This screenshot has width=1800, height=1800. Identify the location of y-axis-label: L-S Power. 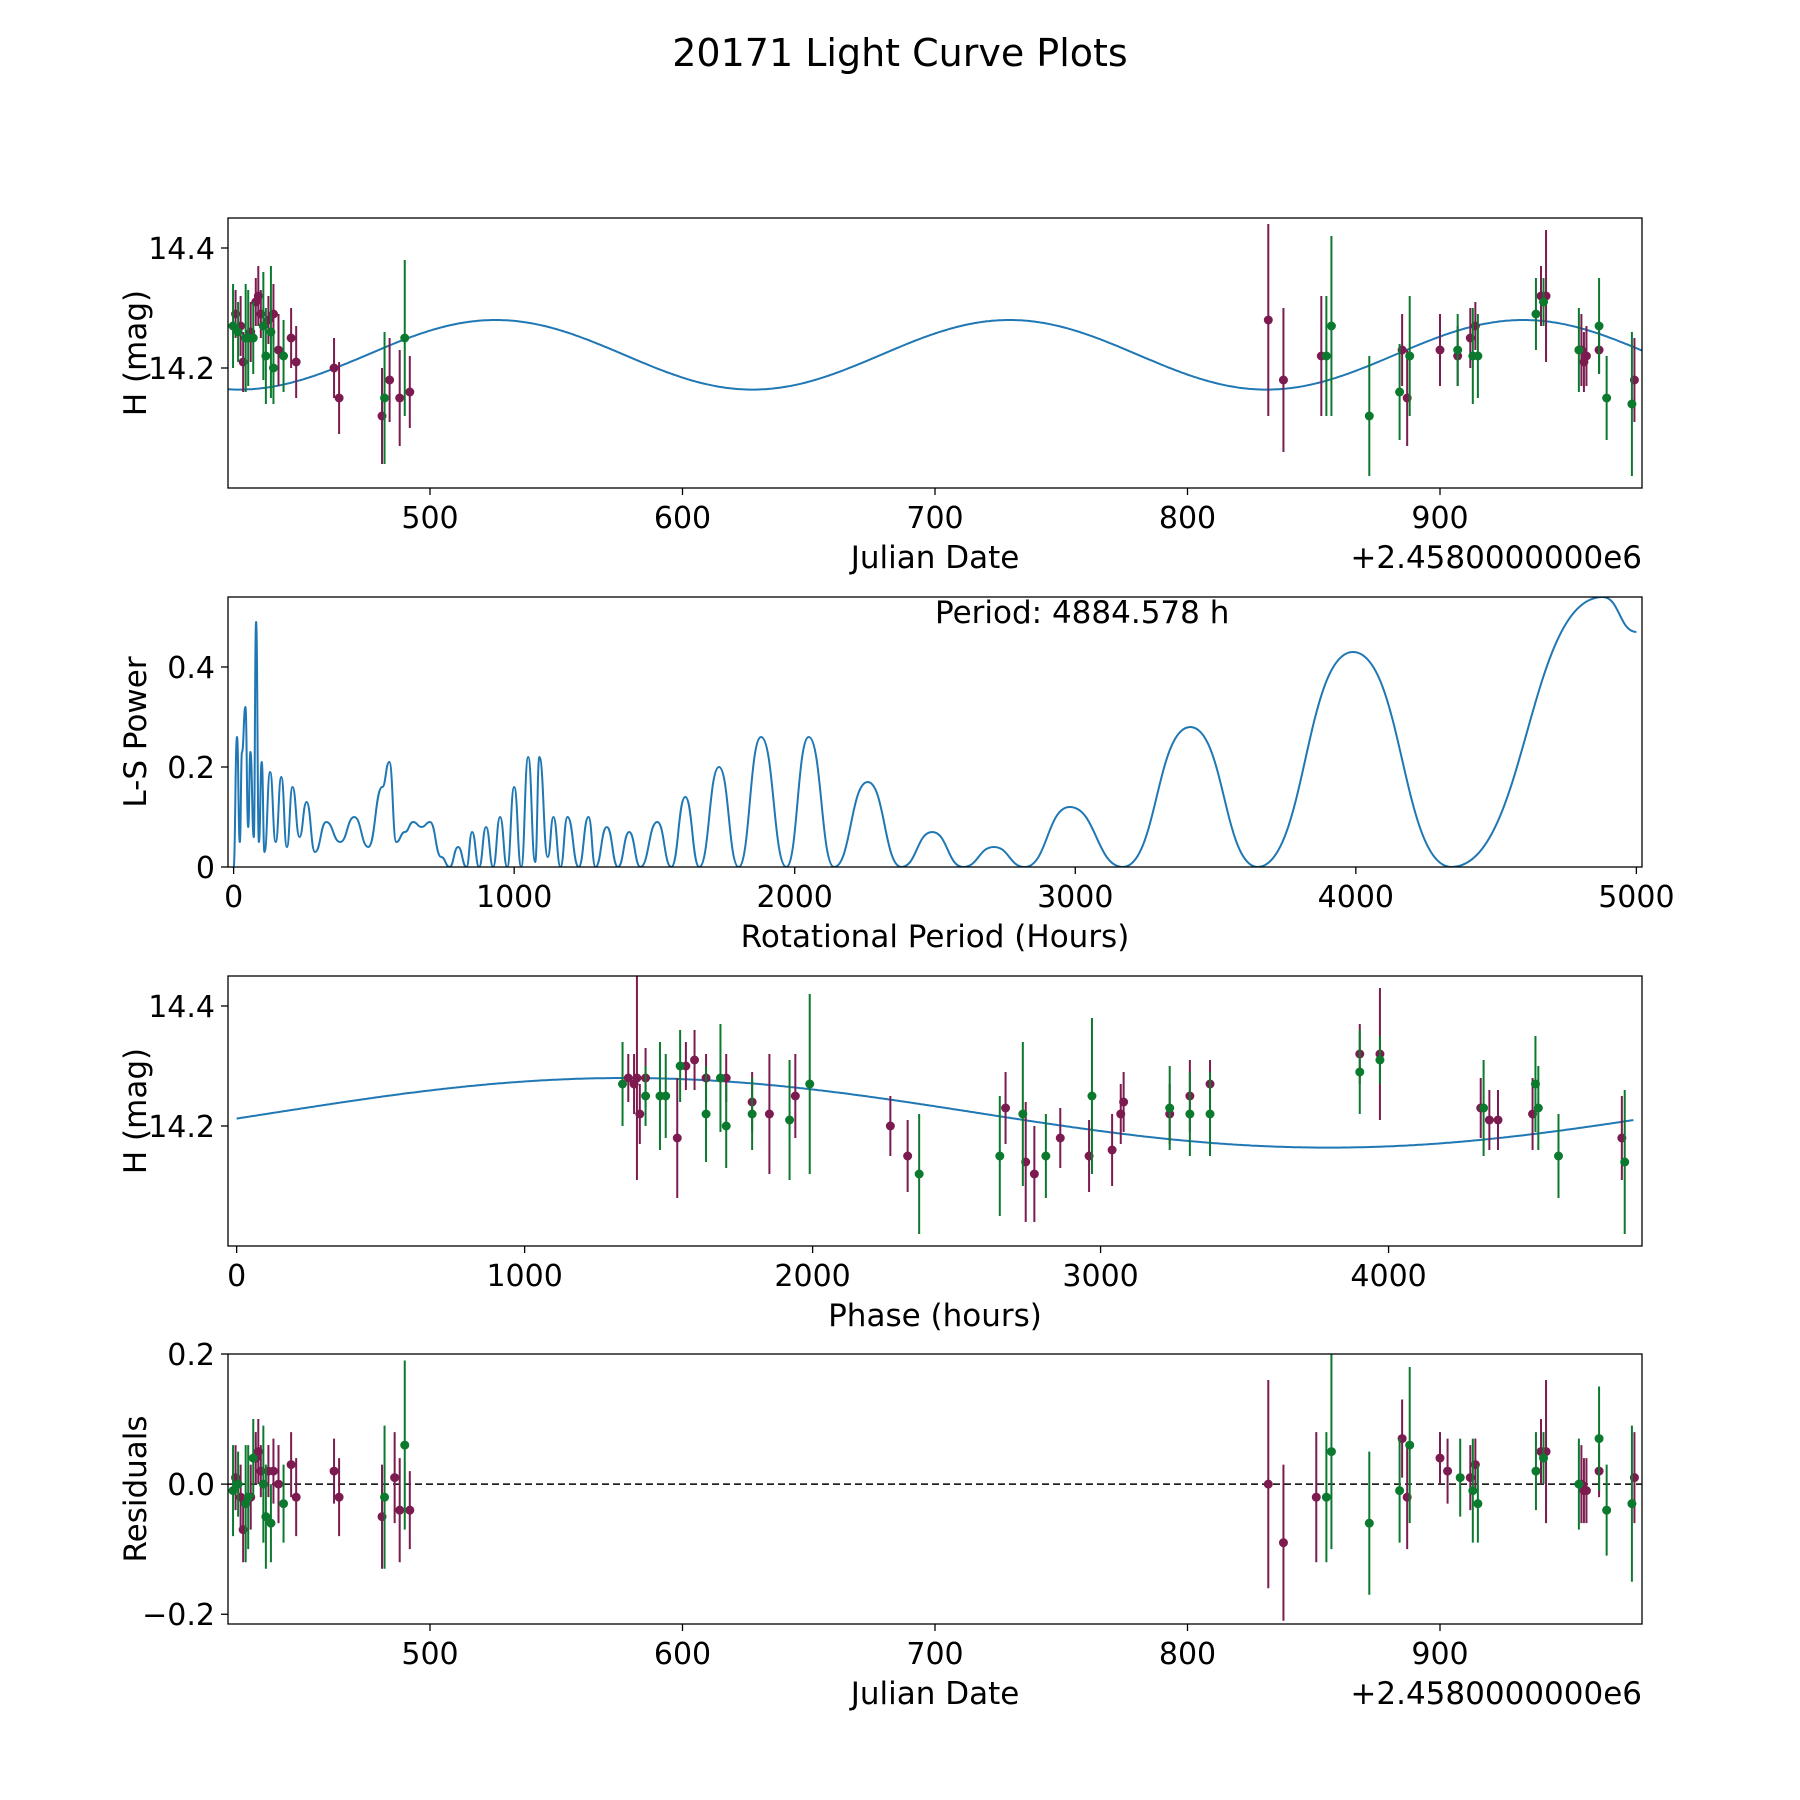
(136, 731).